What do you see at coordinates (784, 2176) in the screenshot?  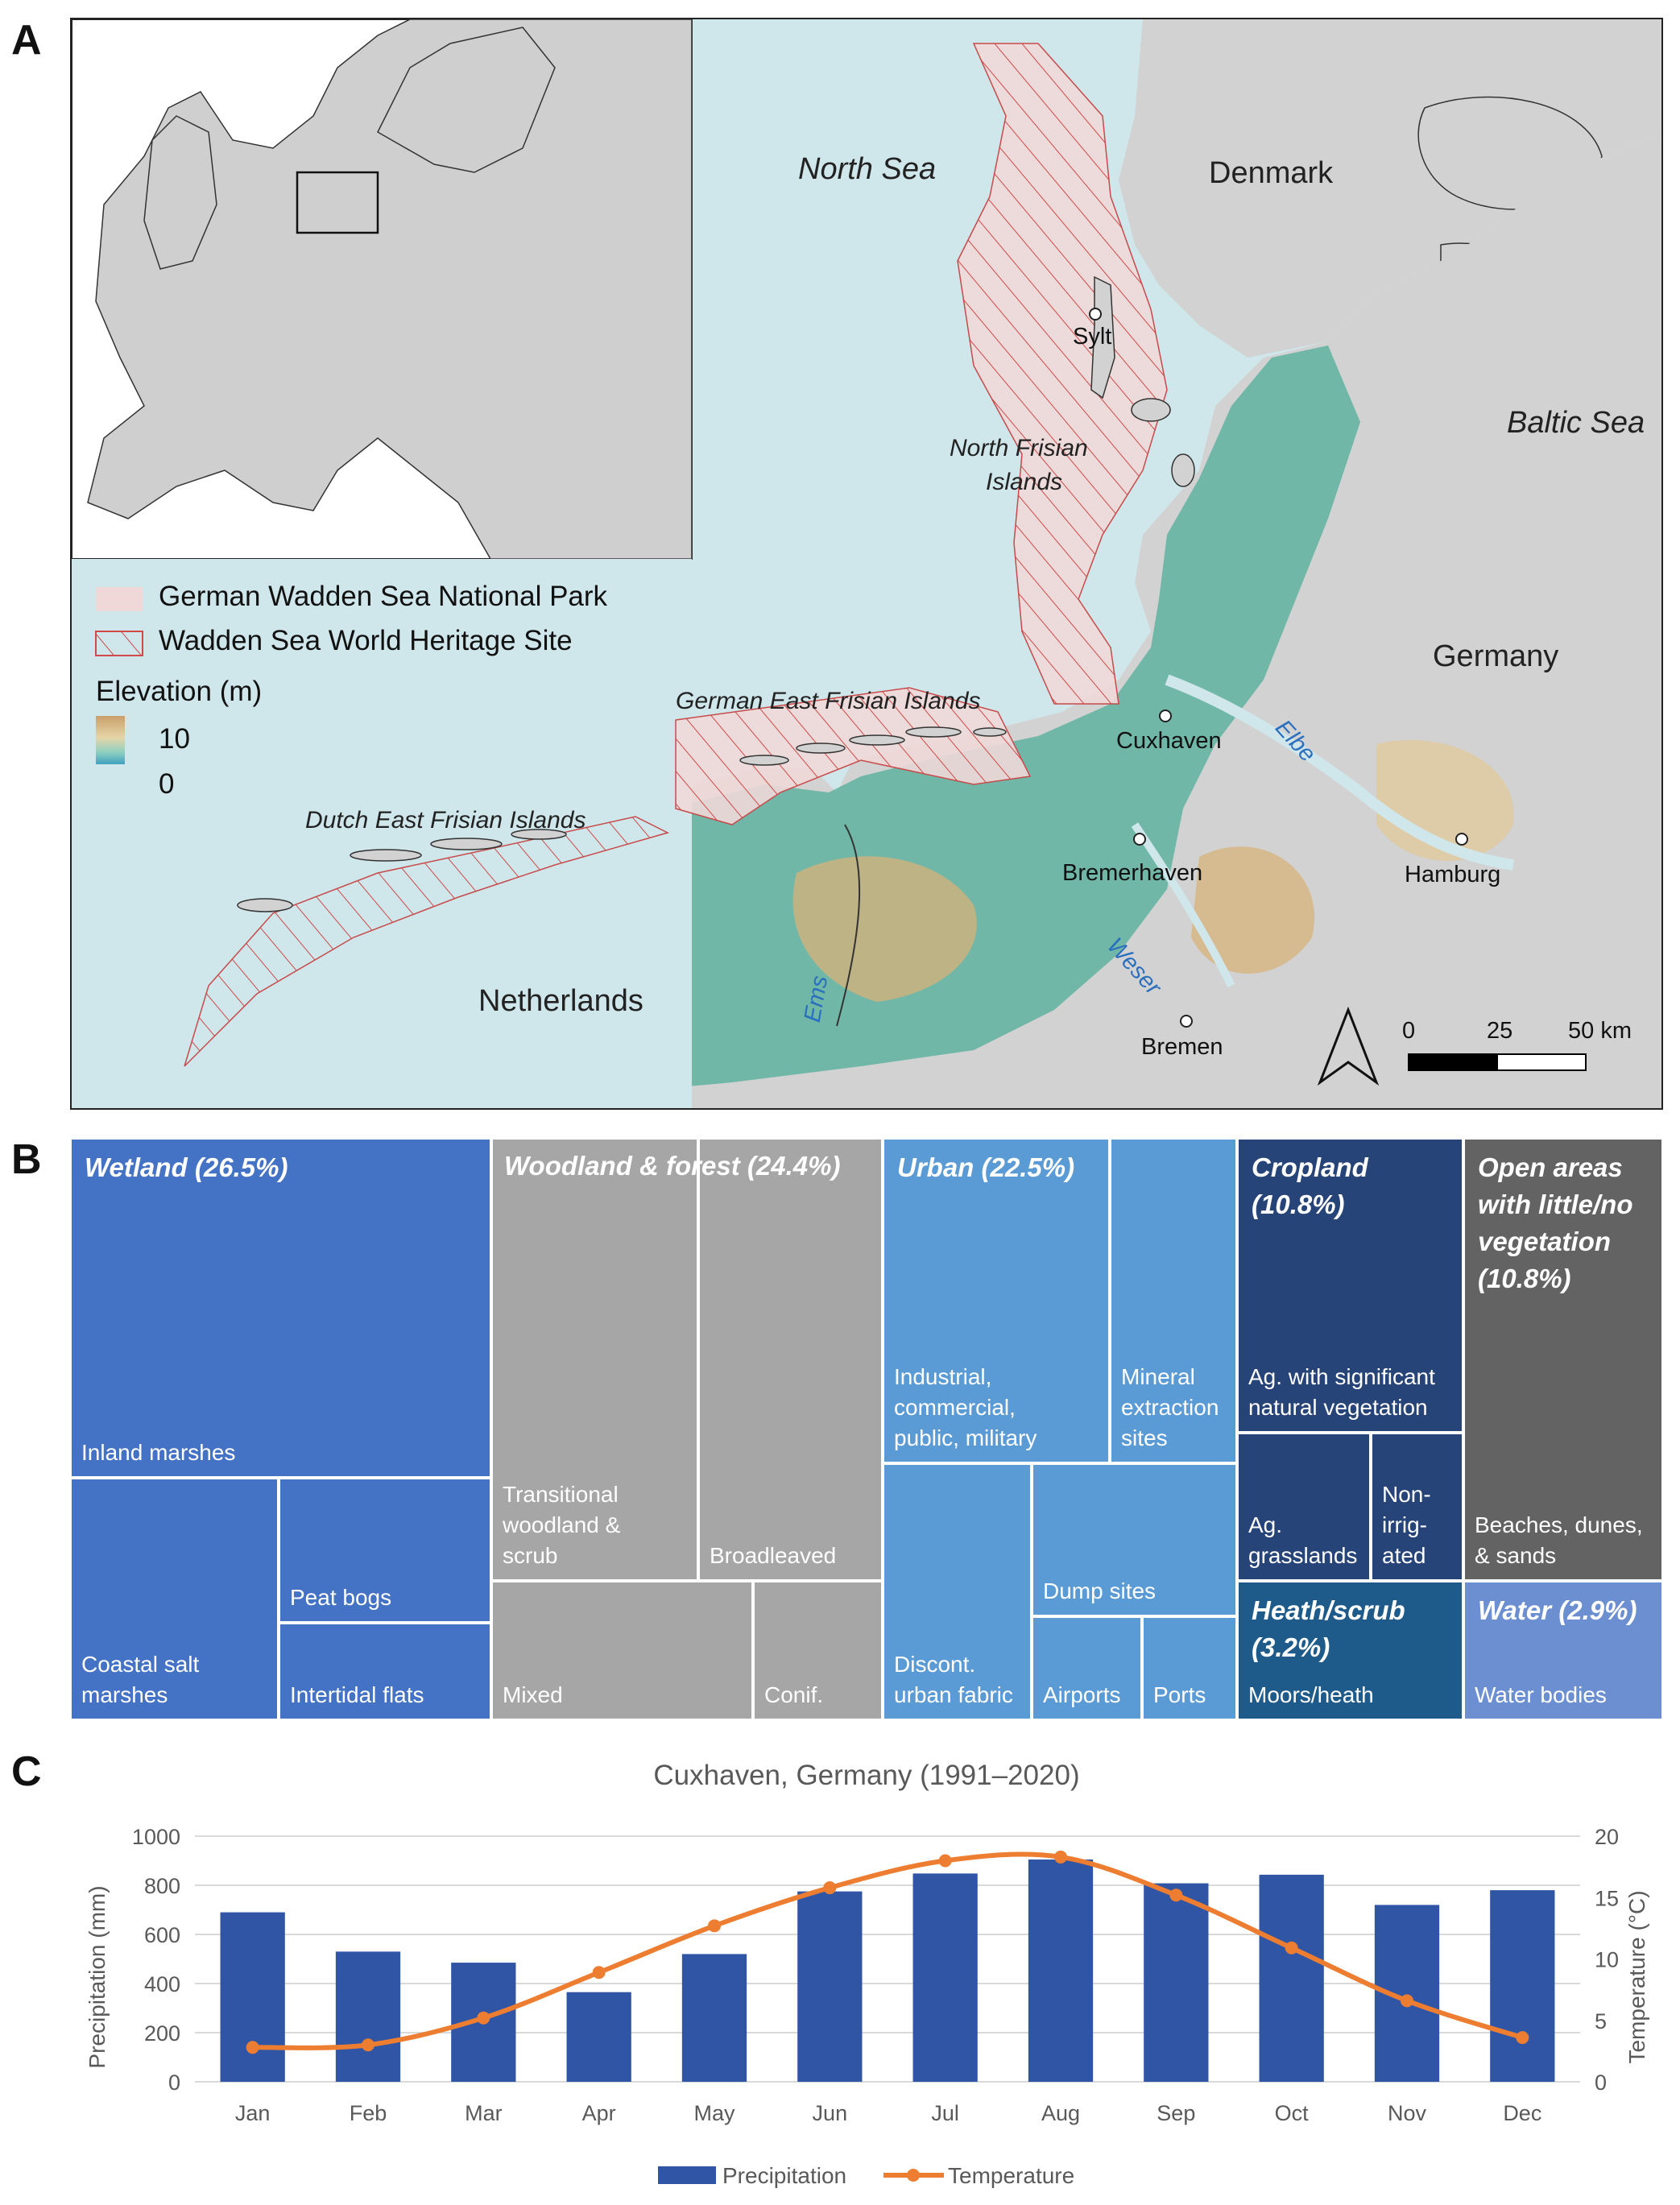 I see `legend-label-precipitation: Precipitation` at bounding box center [784, 2176].